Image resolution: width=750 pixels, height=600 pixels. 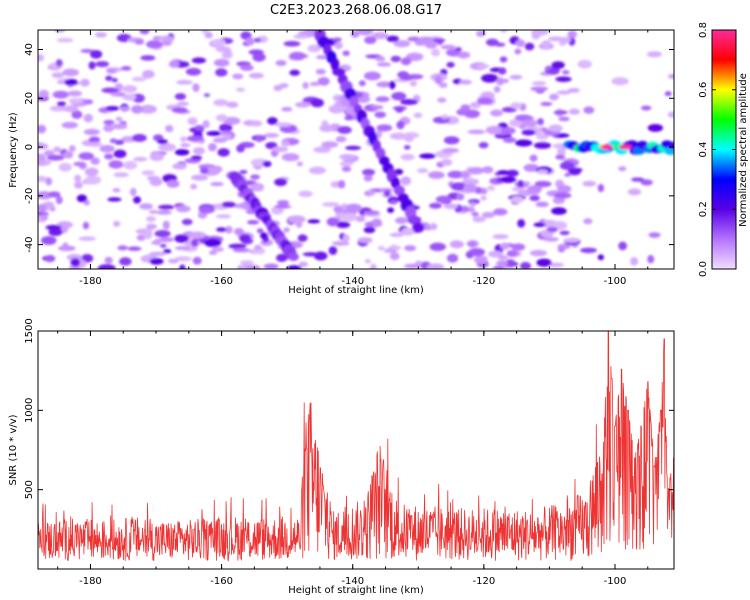 I want to click on spectrogram-x-tick-label: -160, so click(x=221, y=281).